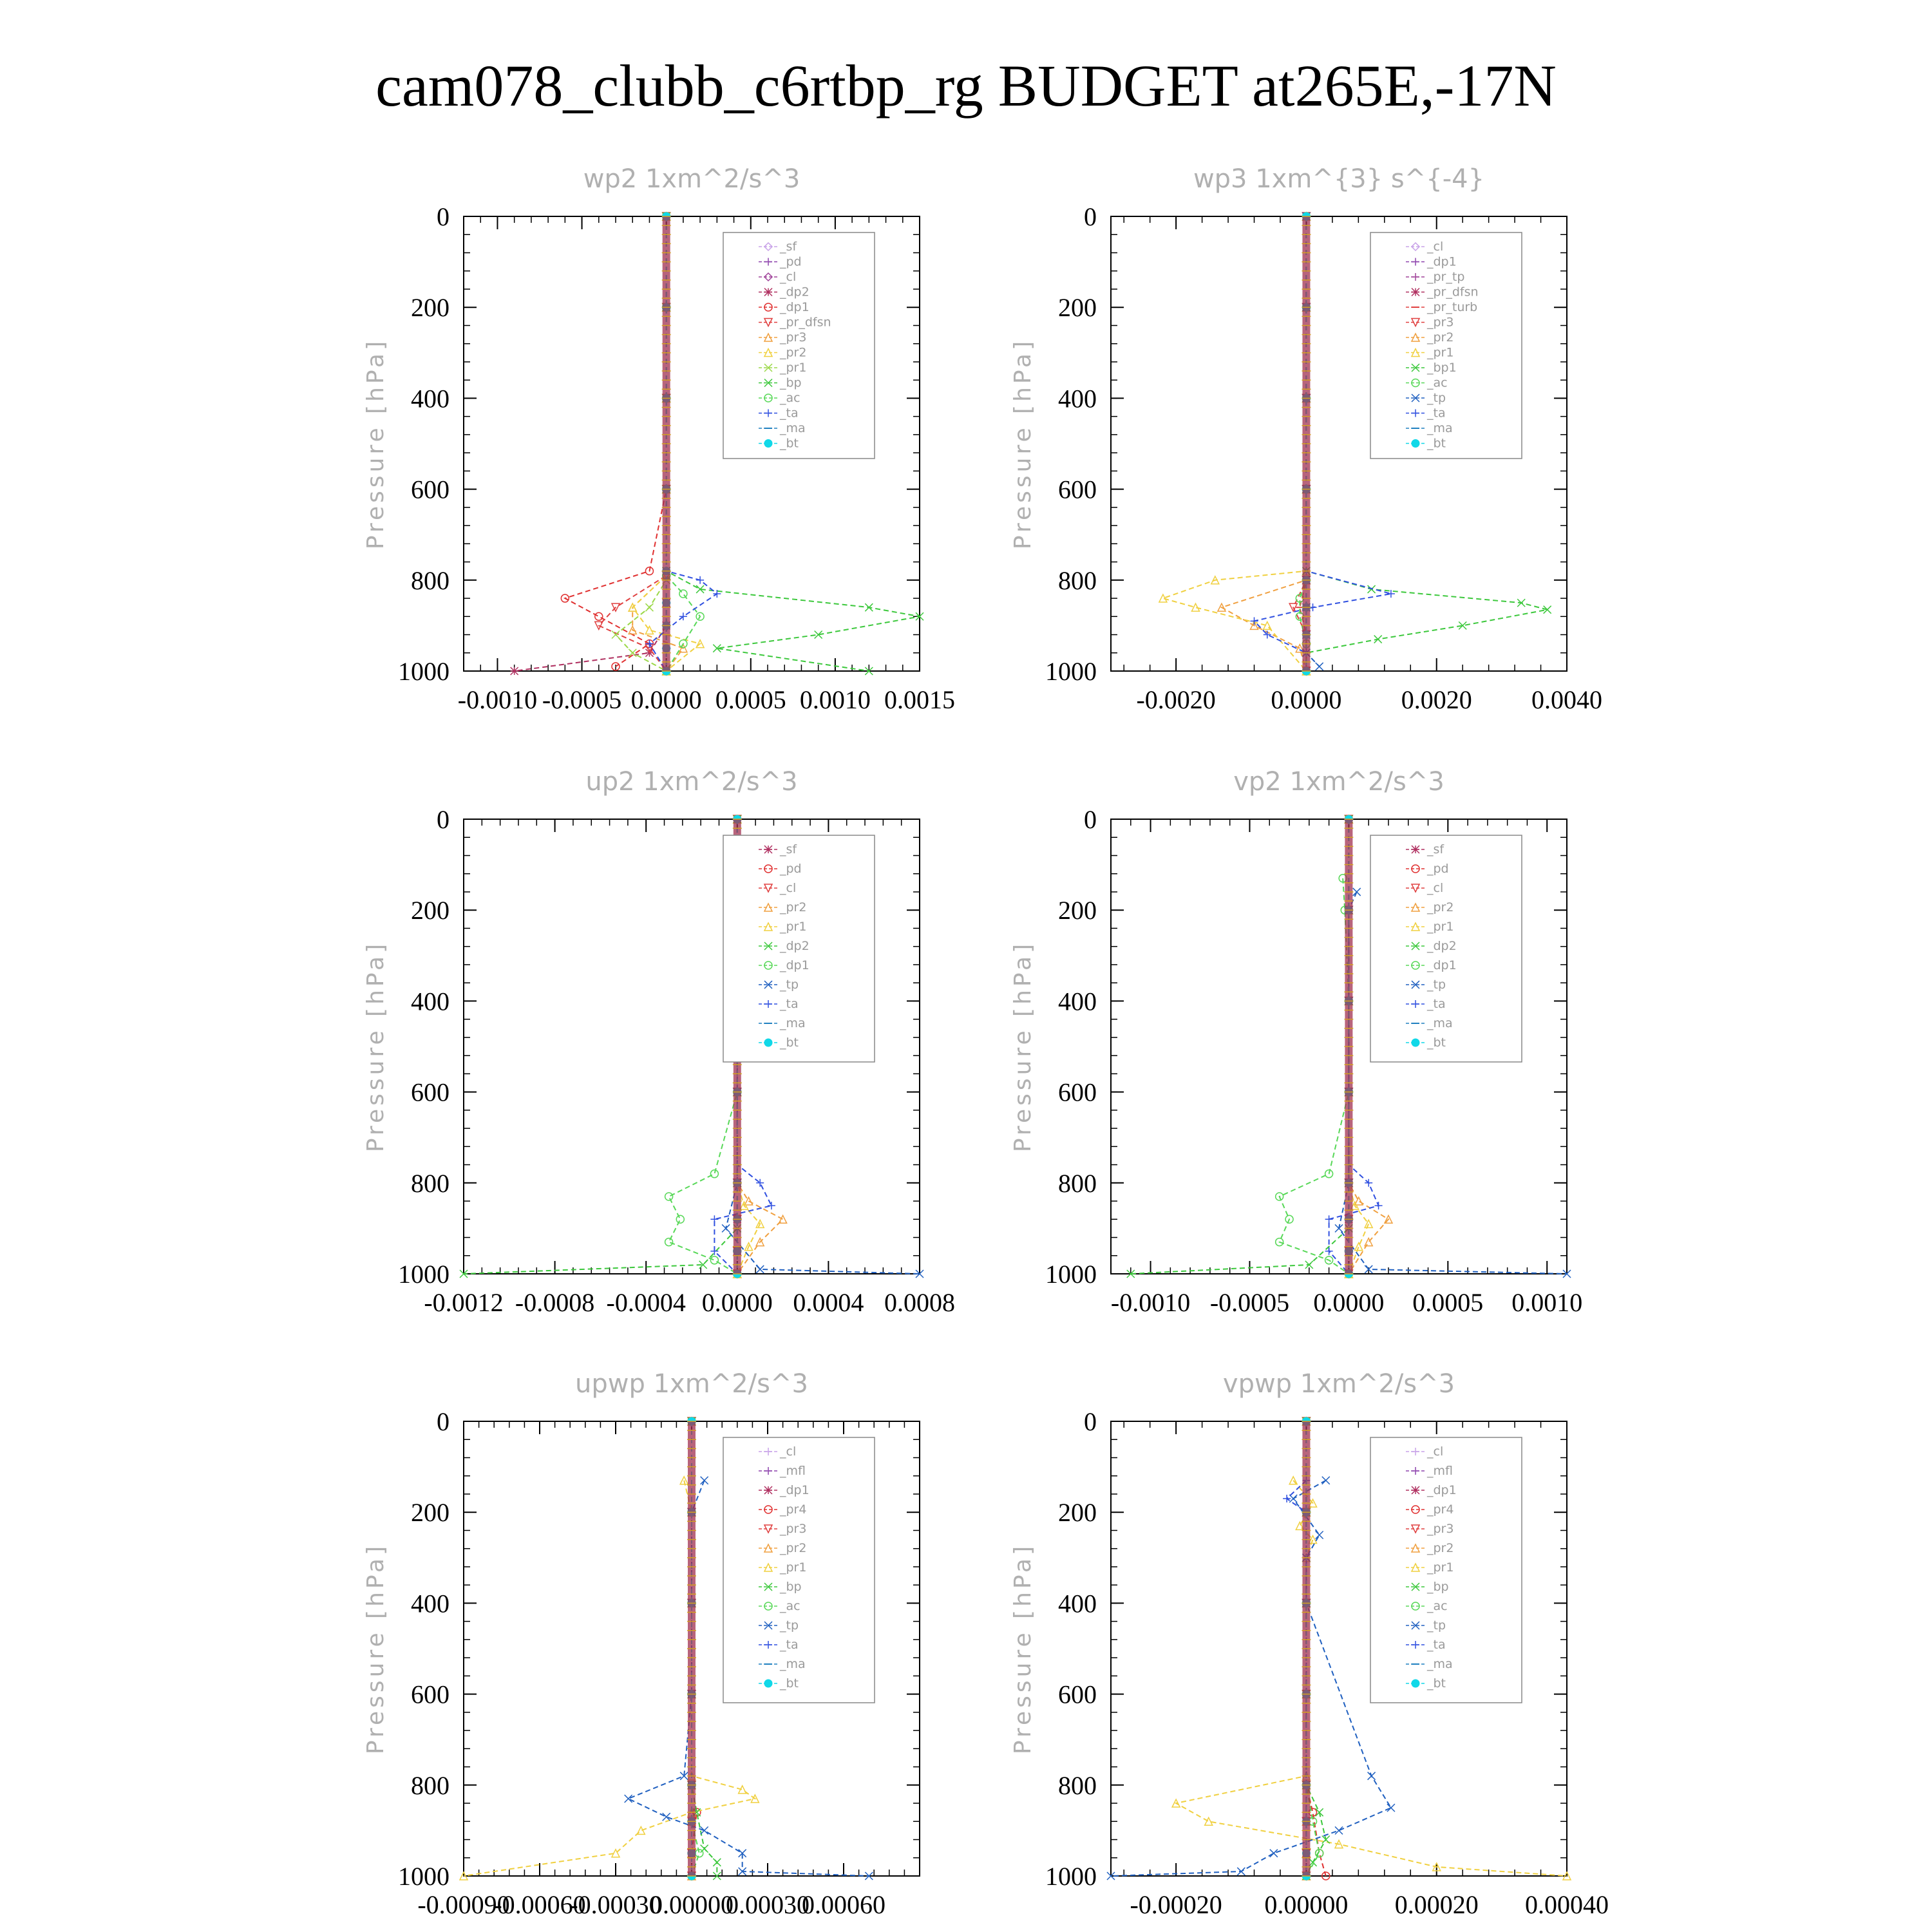 This screenshot has width=1932, height=1932. I want to click on legend-entry: _cl, so click(778, 888).